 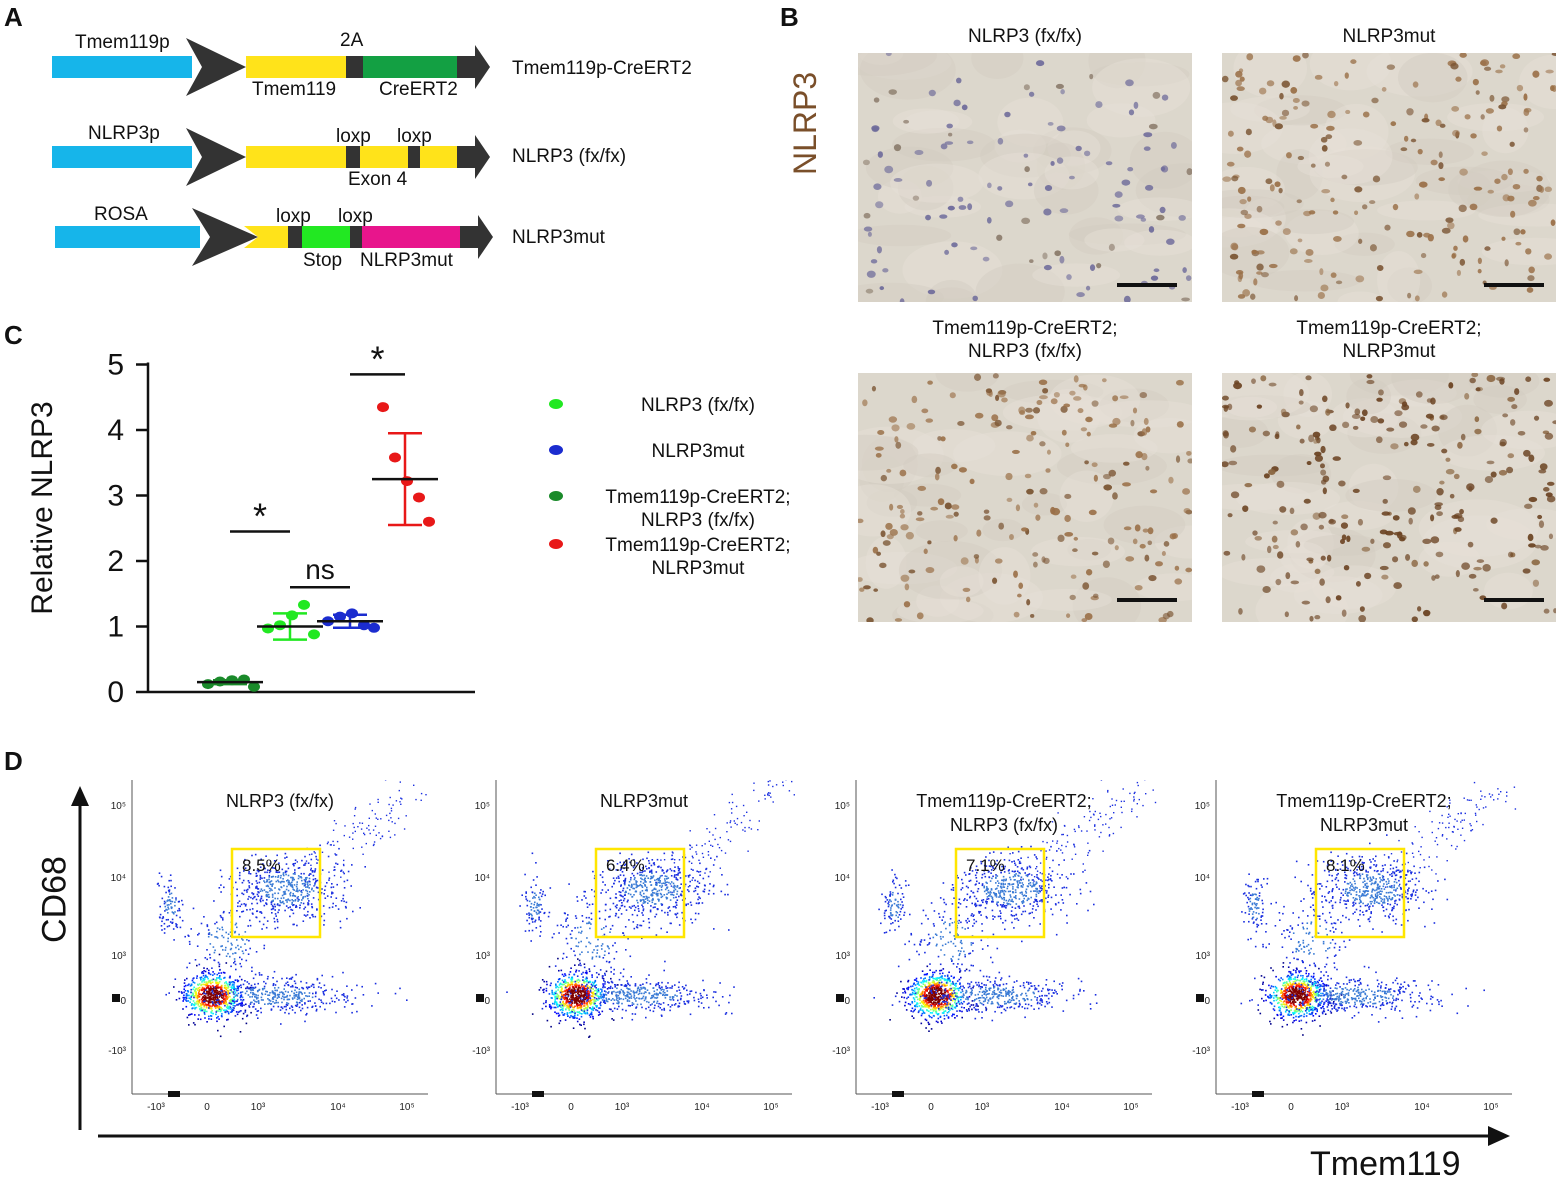 What do you see at coordinates (355, 217) in the screenshot?
I see `top-label-loxp-4: loxp` at bounding box center [355, 217].